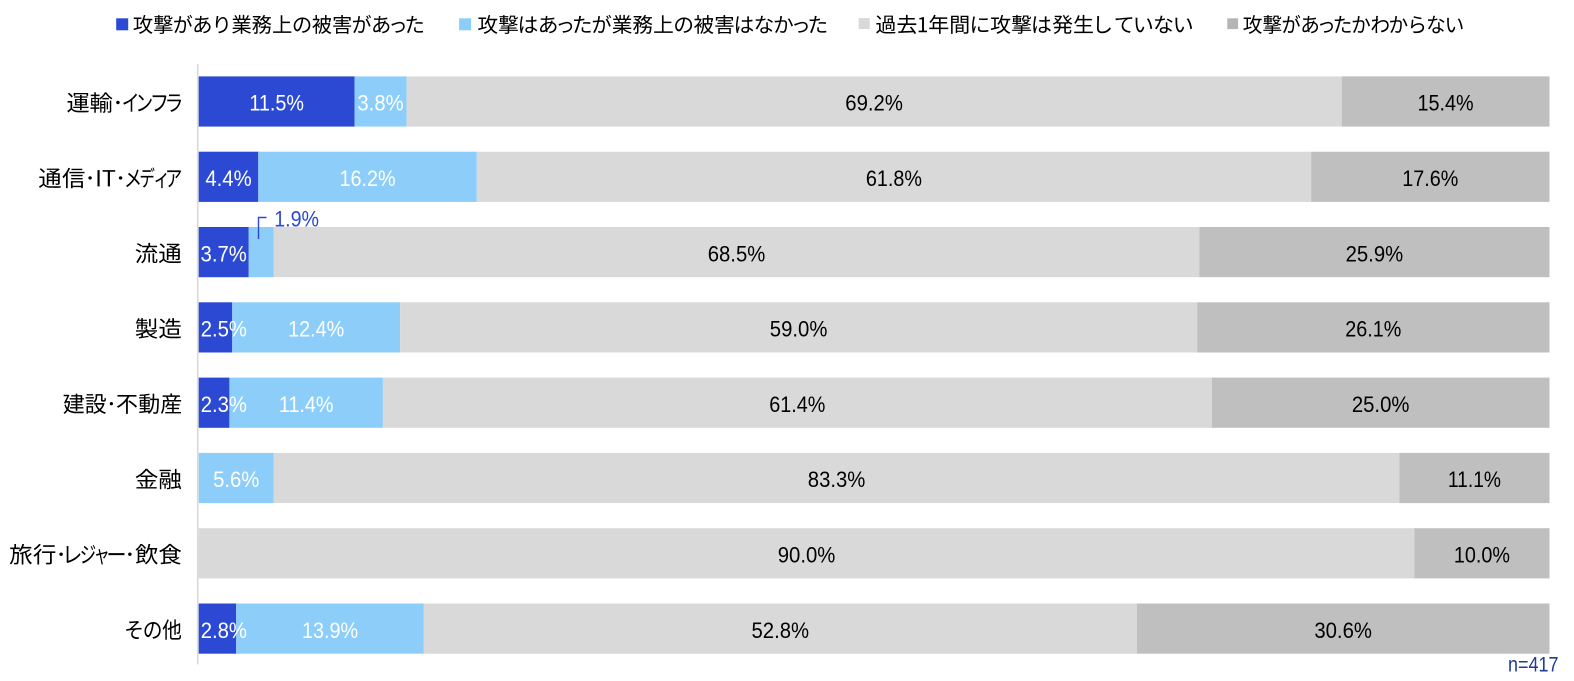 The image size is (1574, 681). Describe the element at coordinates (1482, 555) in the screenshot. I see `svg-text: 10.0%` at that location.